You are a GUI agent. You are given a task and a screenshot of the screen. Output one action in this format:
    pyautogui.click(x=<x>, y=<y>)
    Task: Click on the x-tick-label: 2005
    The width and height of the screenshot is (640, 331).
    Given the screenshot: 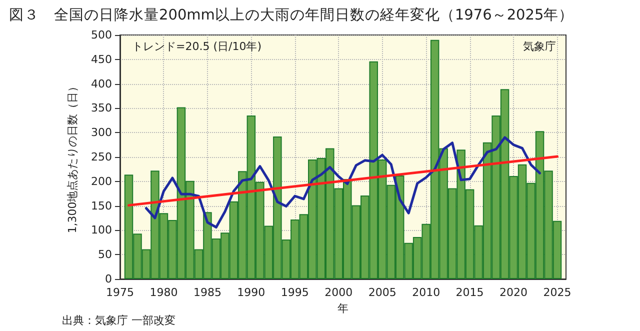 What is the action you would take?
    pyautogui.click(x=382, y=292)
    